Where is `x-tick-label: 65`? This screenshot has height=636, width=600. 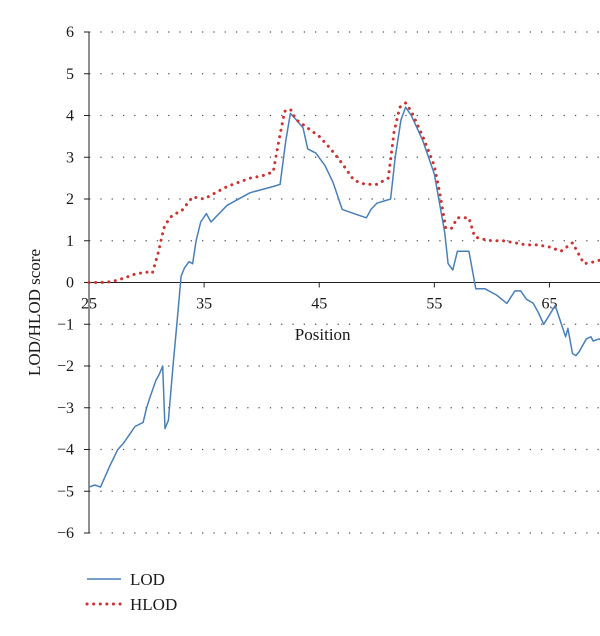
x-tick-label: 65 is located at coordinates (549, 304).